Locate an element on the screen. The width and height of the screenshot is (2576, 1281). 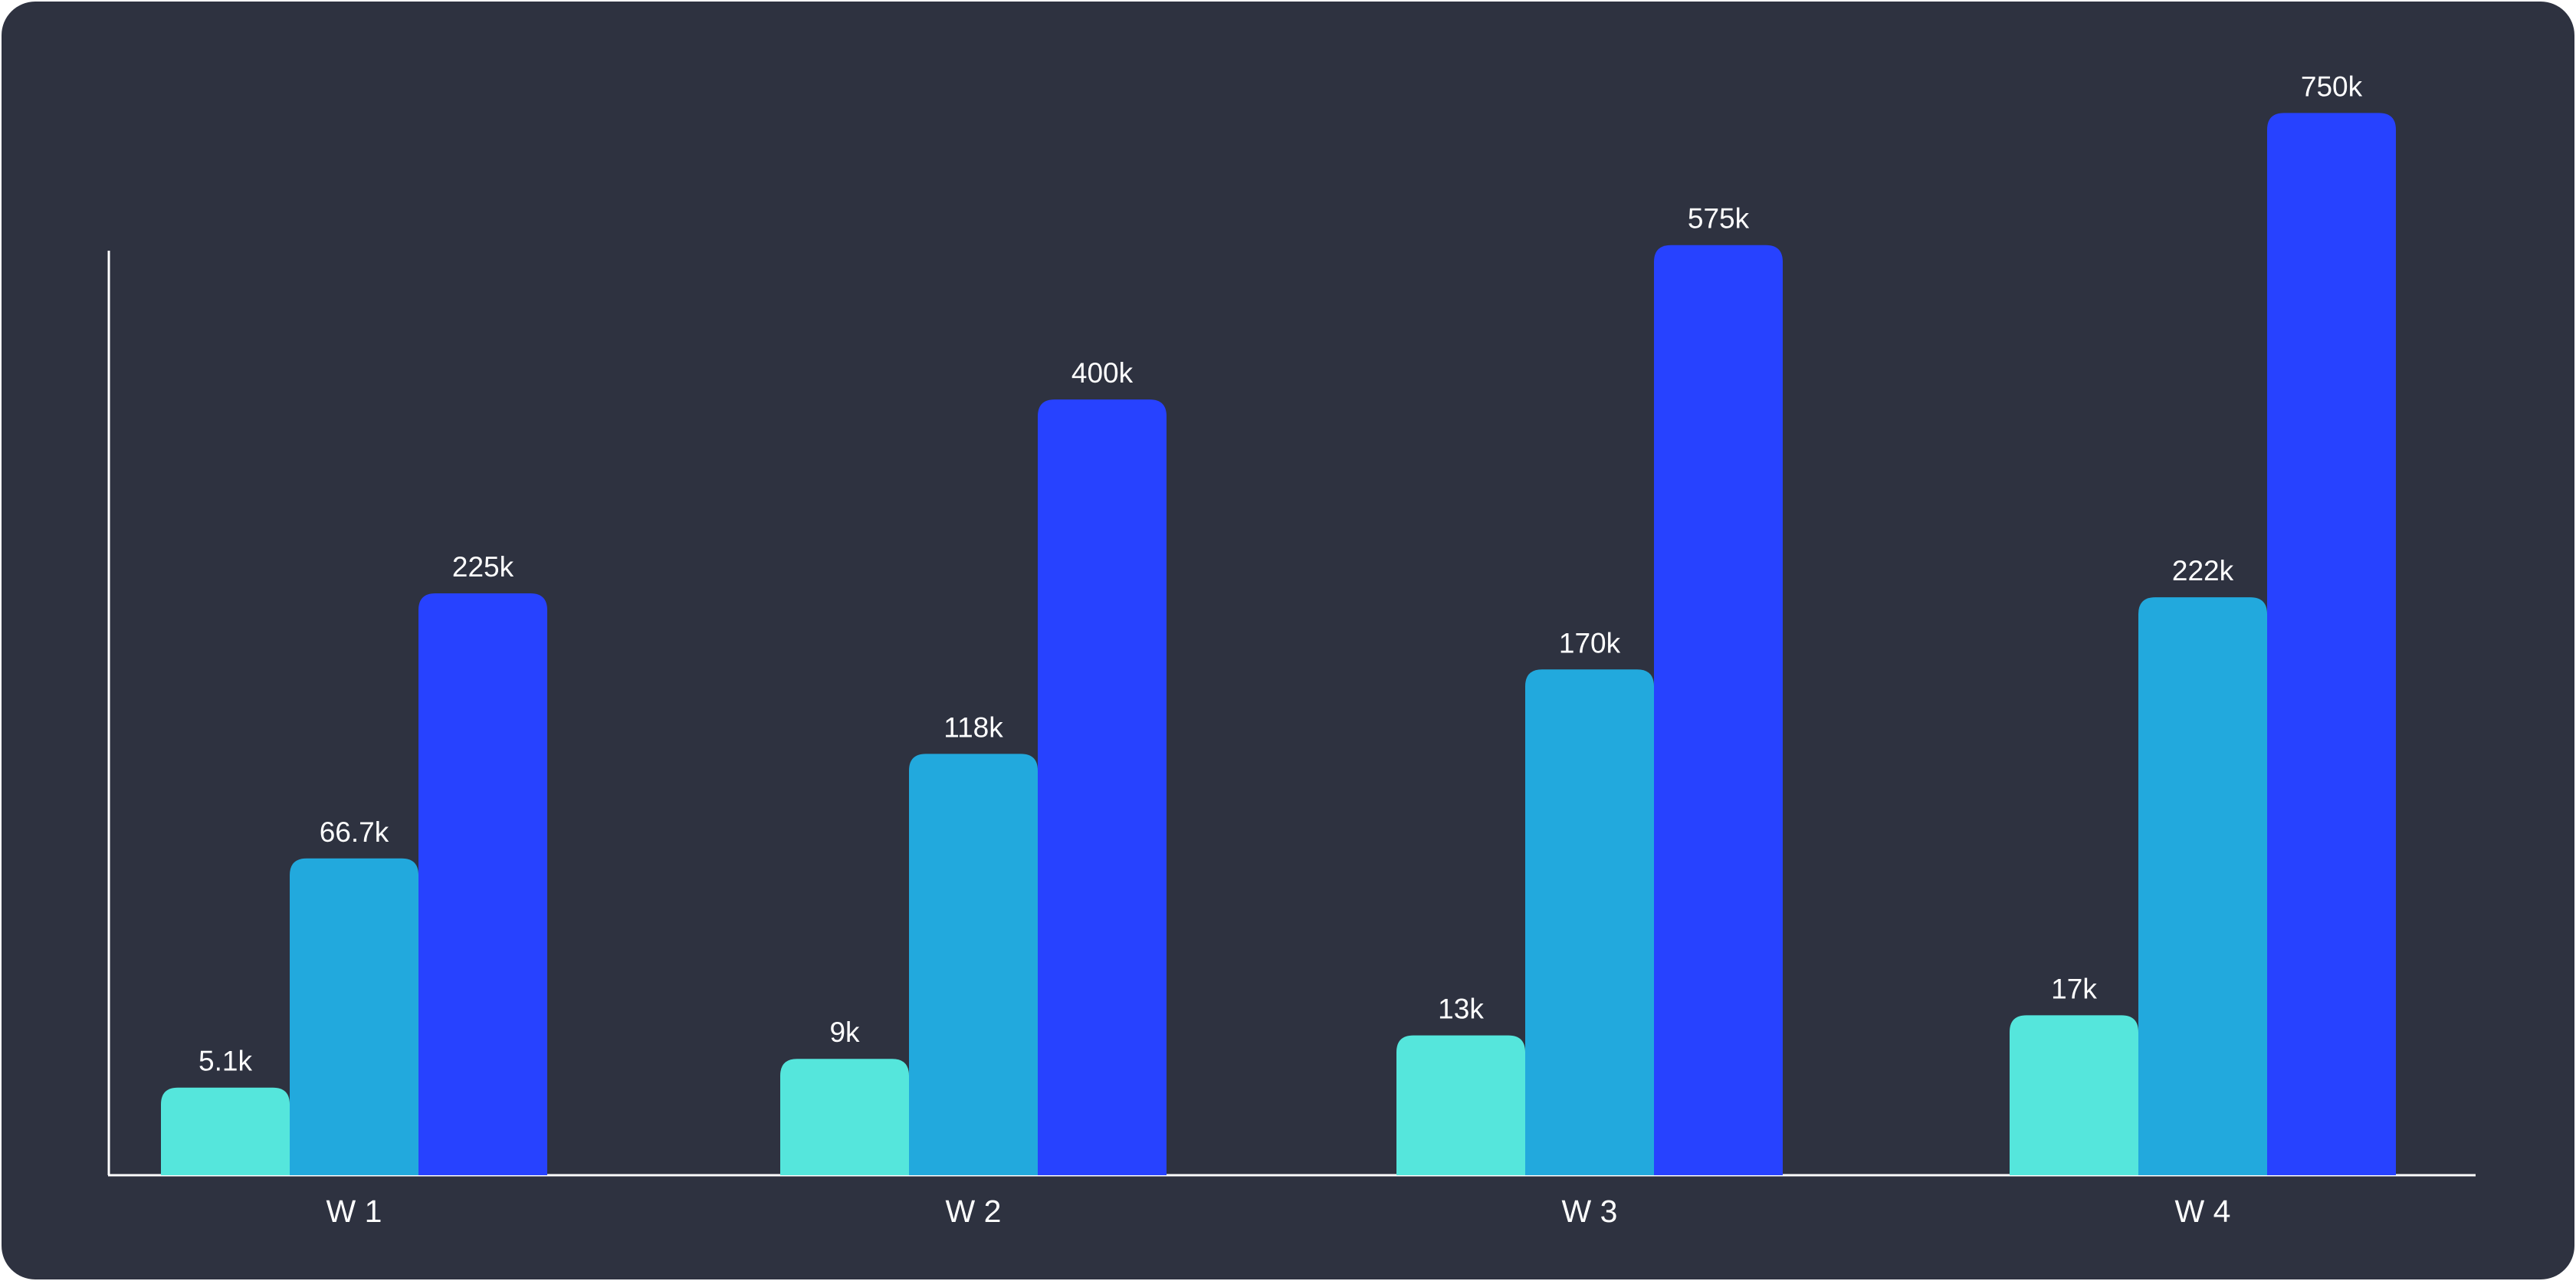
data-label-3-1: 13k is located at coordinates (1461, 1009).